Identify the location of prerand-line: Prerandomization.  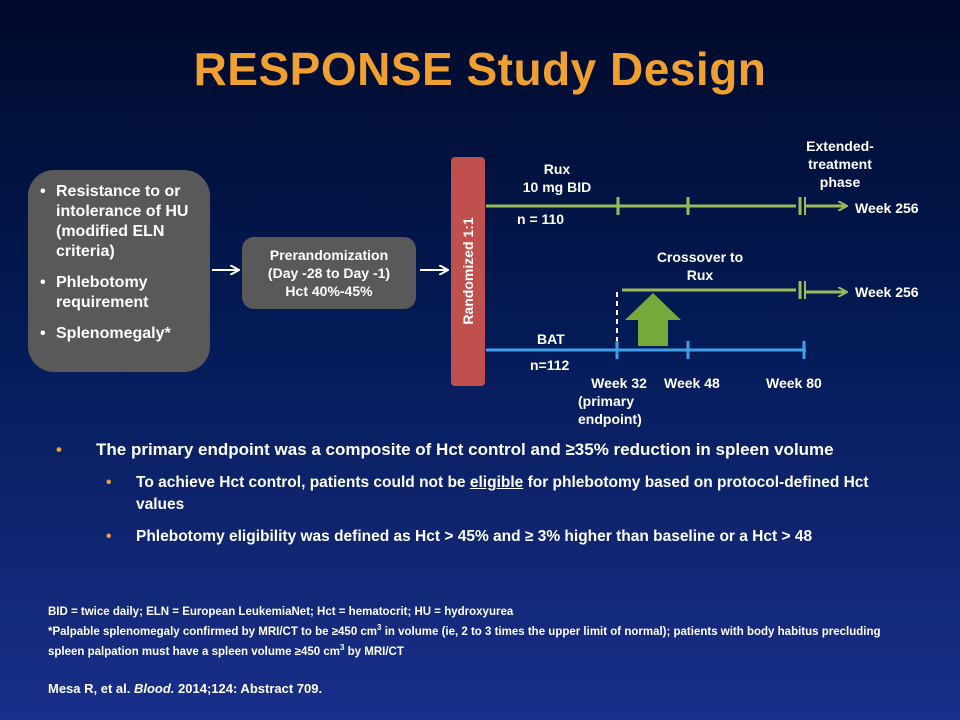
(329, 255).